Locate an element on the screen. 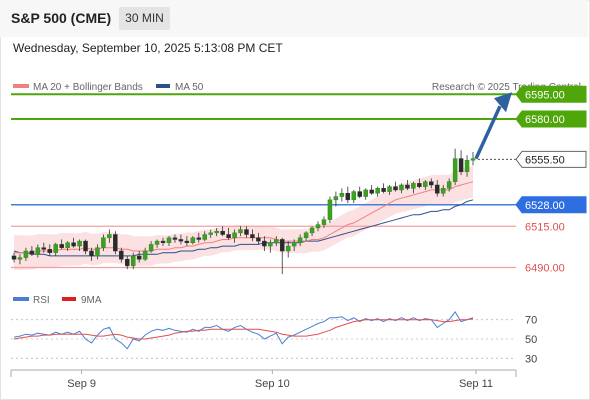 The image size is (590, 400). ma9-legend-swatch is located at coordinates (69, 299).